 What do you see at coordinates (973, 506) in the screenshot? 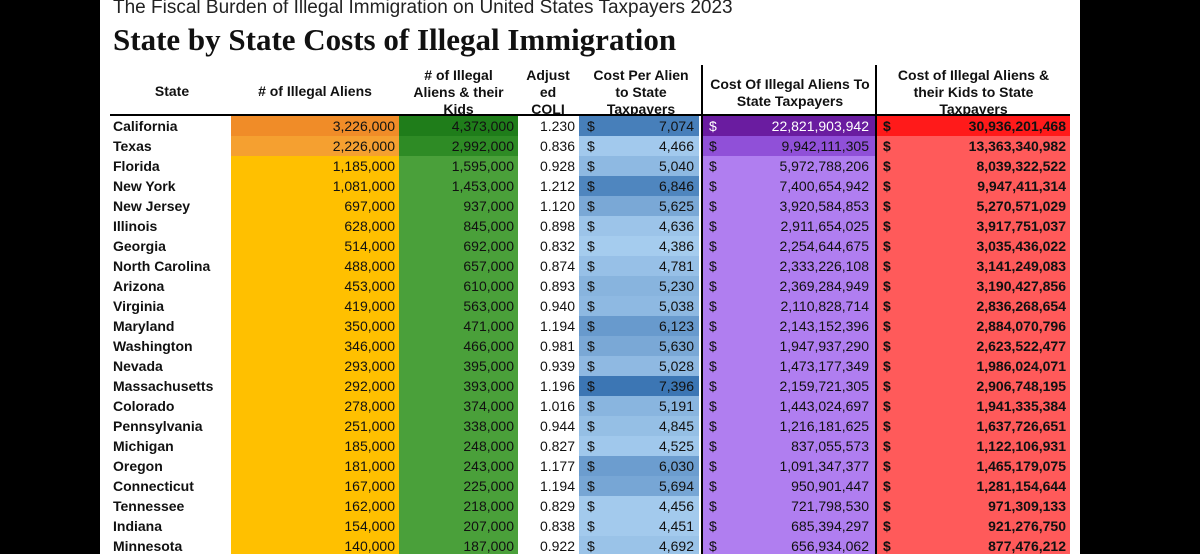
I see `cost-kids-cell: $971,309,133` at bounding box center [973, 506].